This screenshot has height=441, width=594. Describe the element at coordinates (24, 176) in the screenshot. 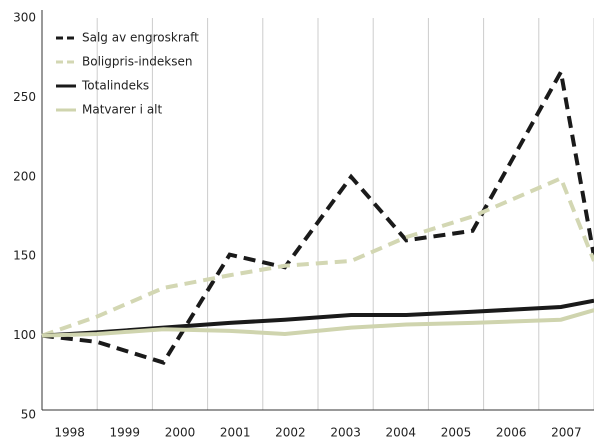

I see `y-tick-label: 200` at that location.